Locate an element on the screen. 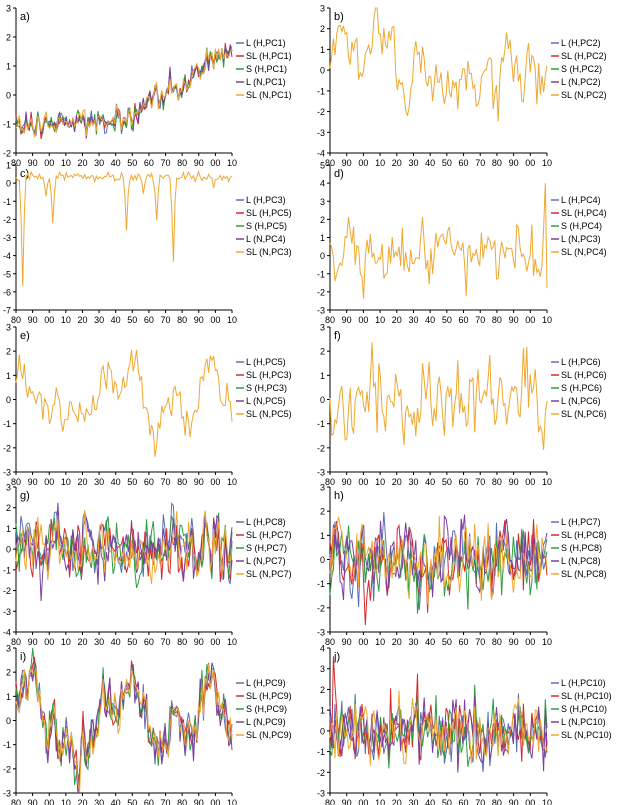 This screenshot has height=805, width=623. legend-entry: SL (N,PC8) is located at coordinates (584, 574).